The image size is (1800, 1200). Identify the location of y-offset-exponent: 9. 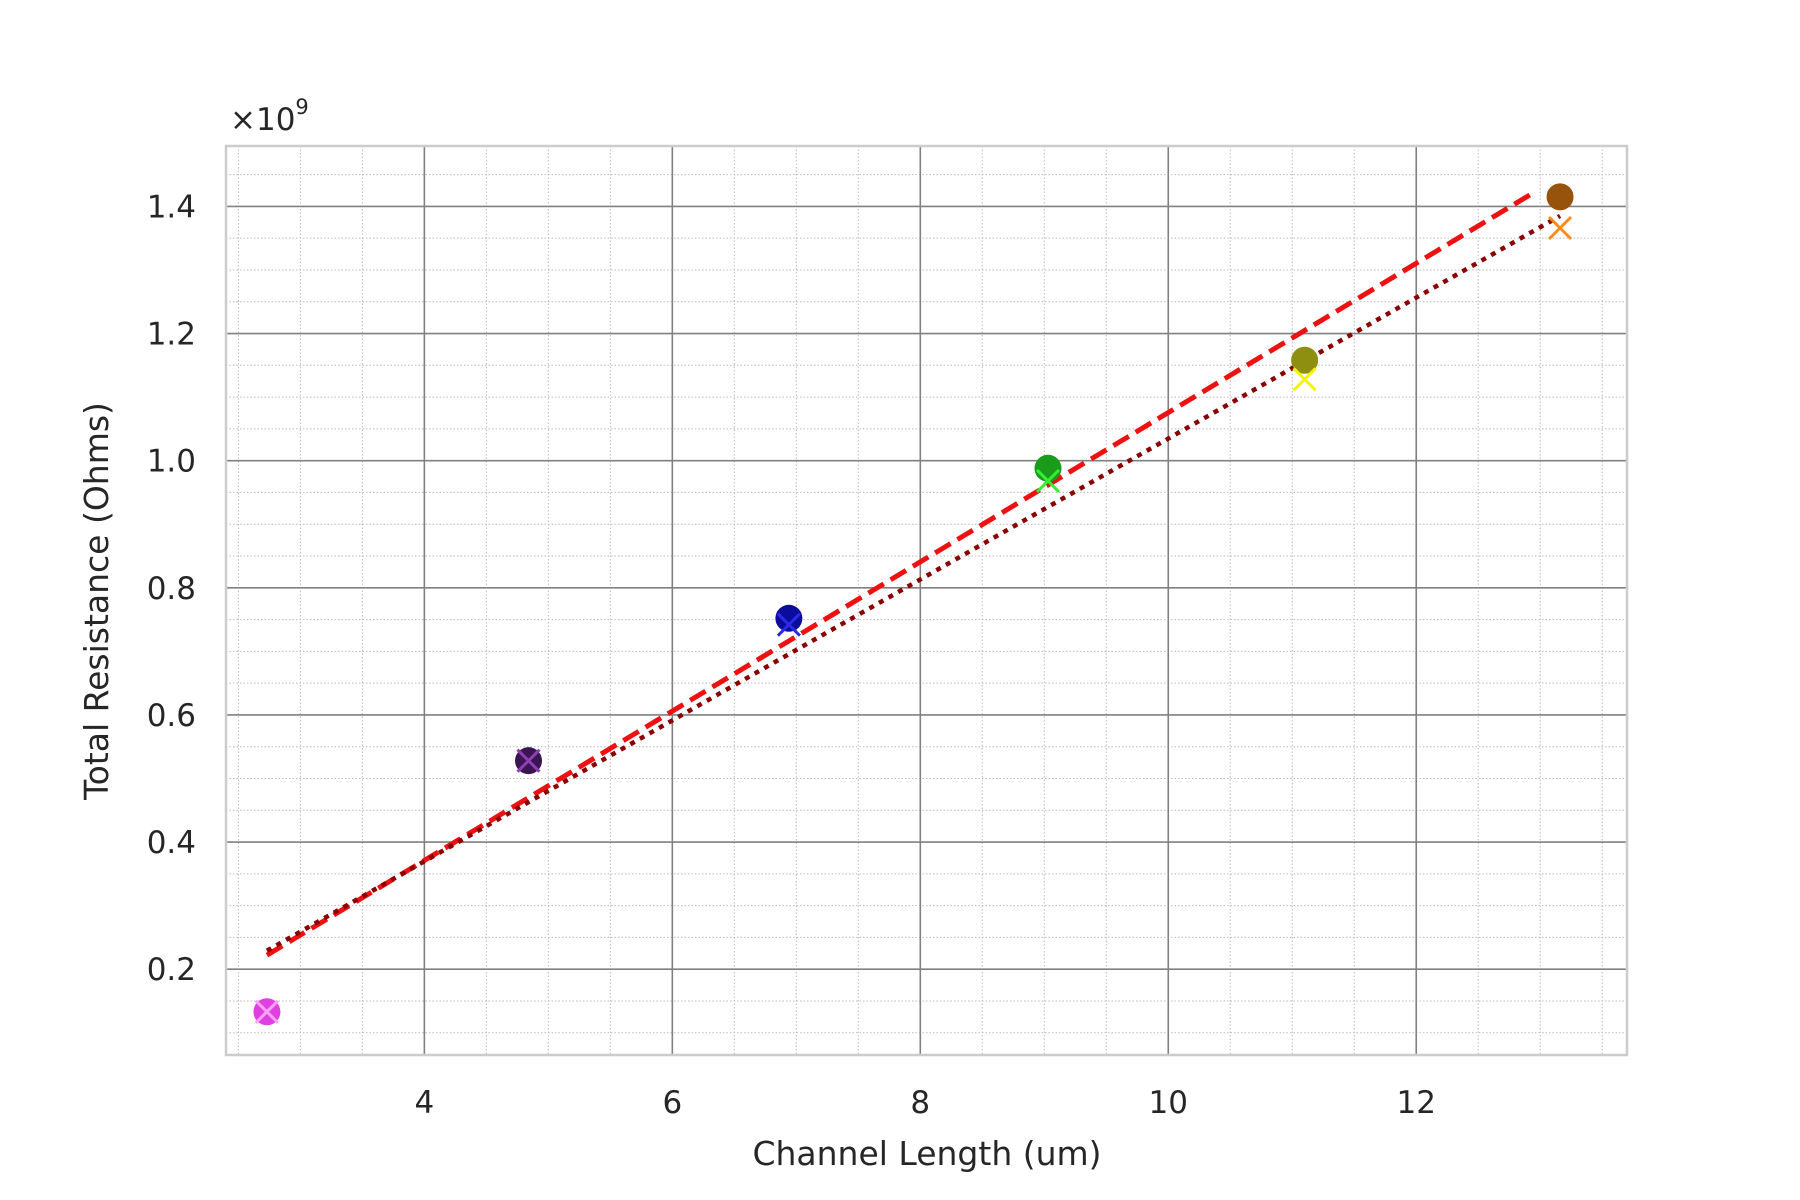
(301, 107).